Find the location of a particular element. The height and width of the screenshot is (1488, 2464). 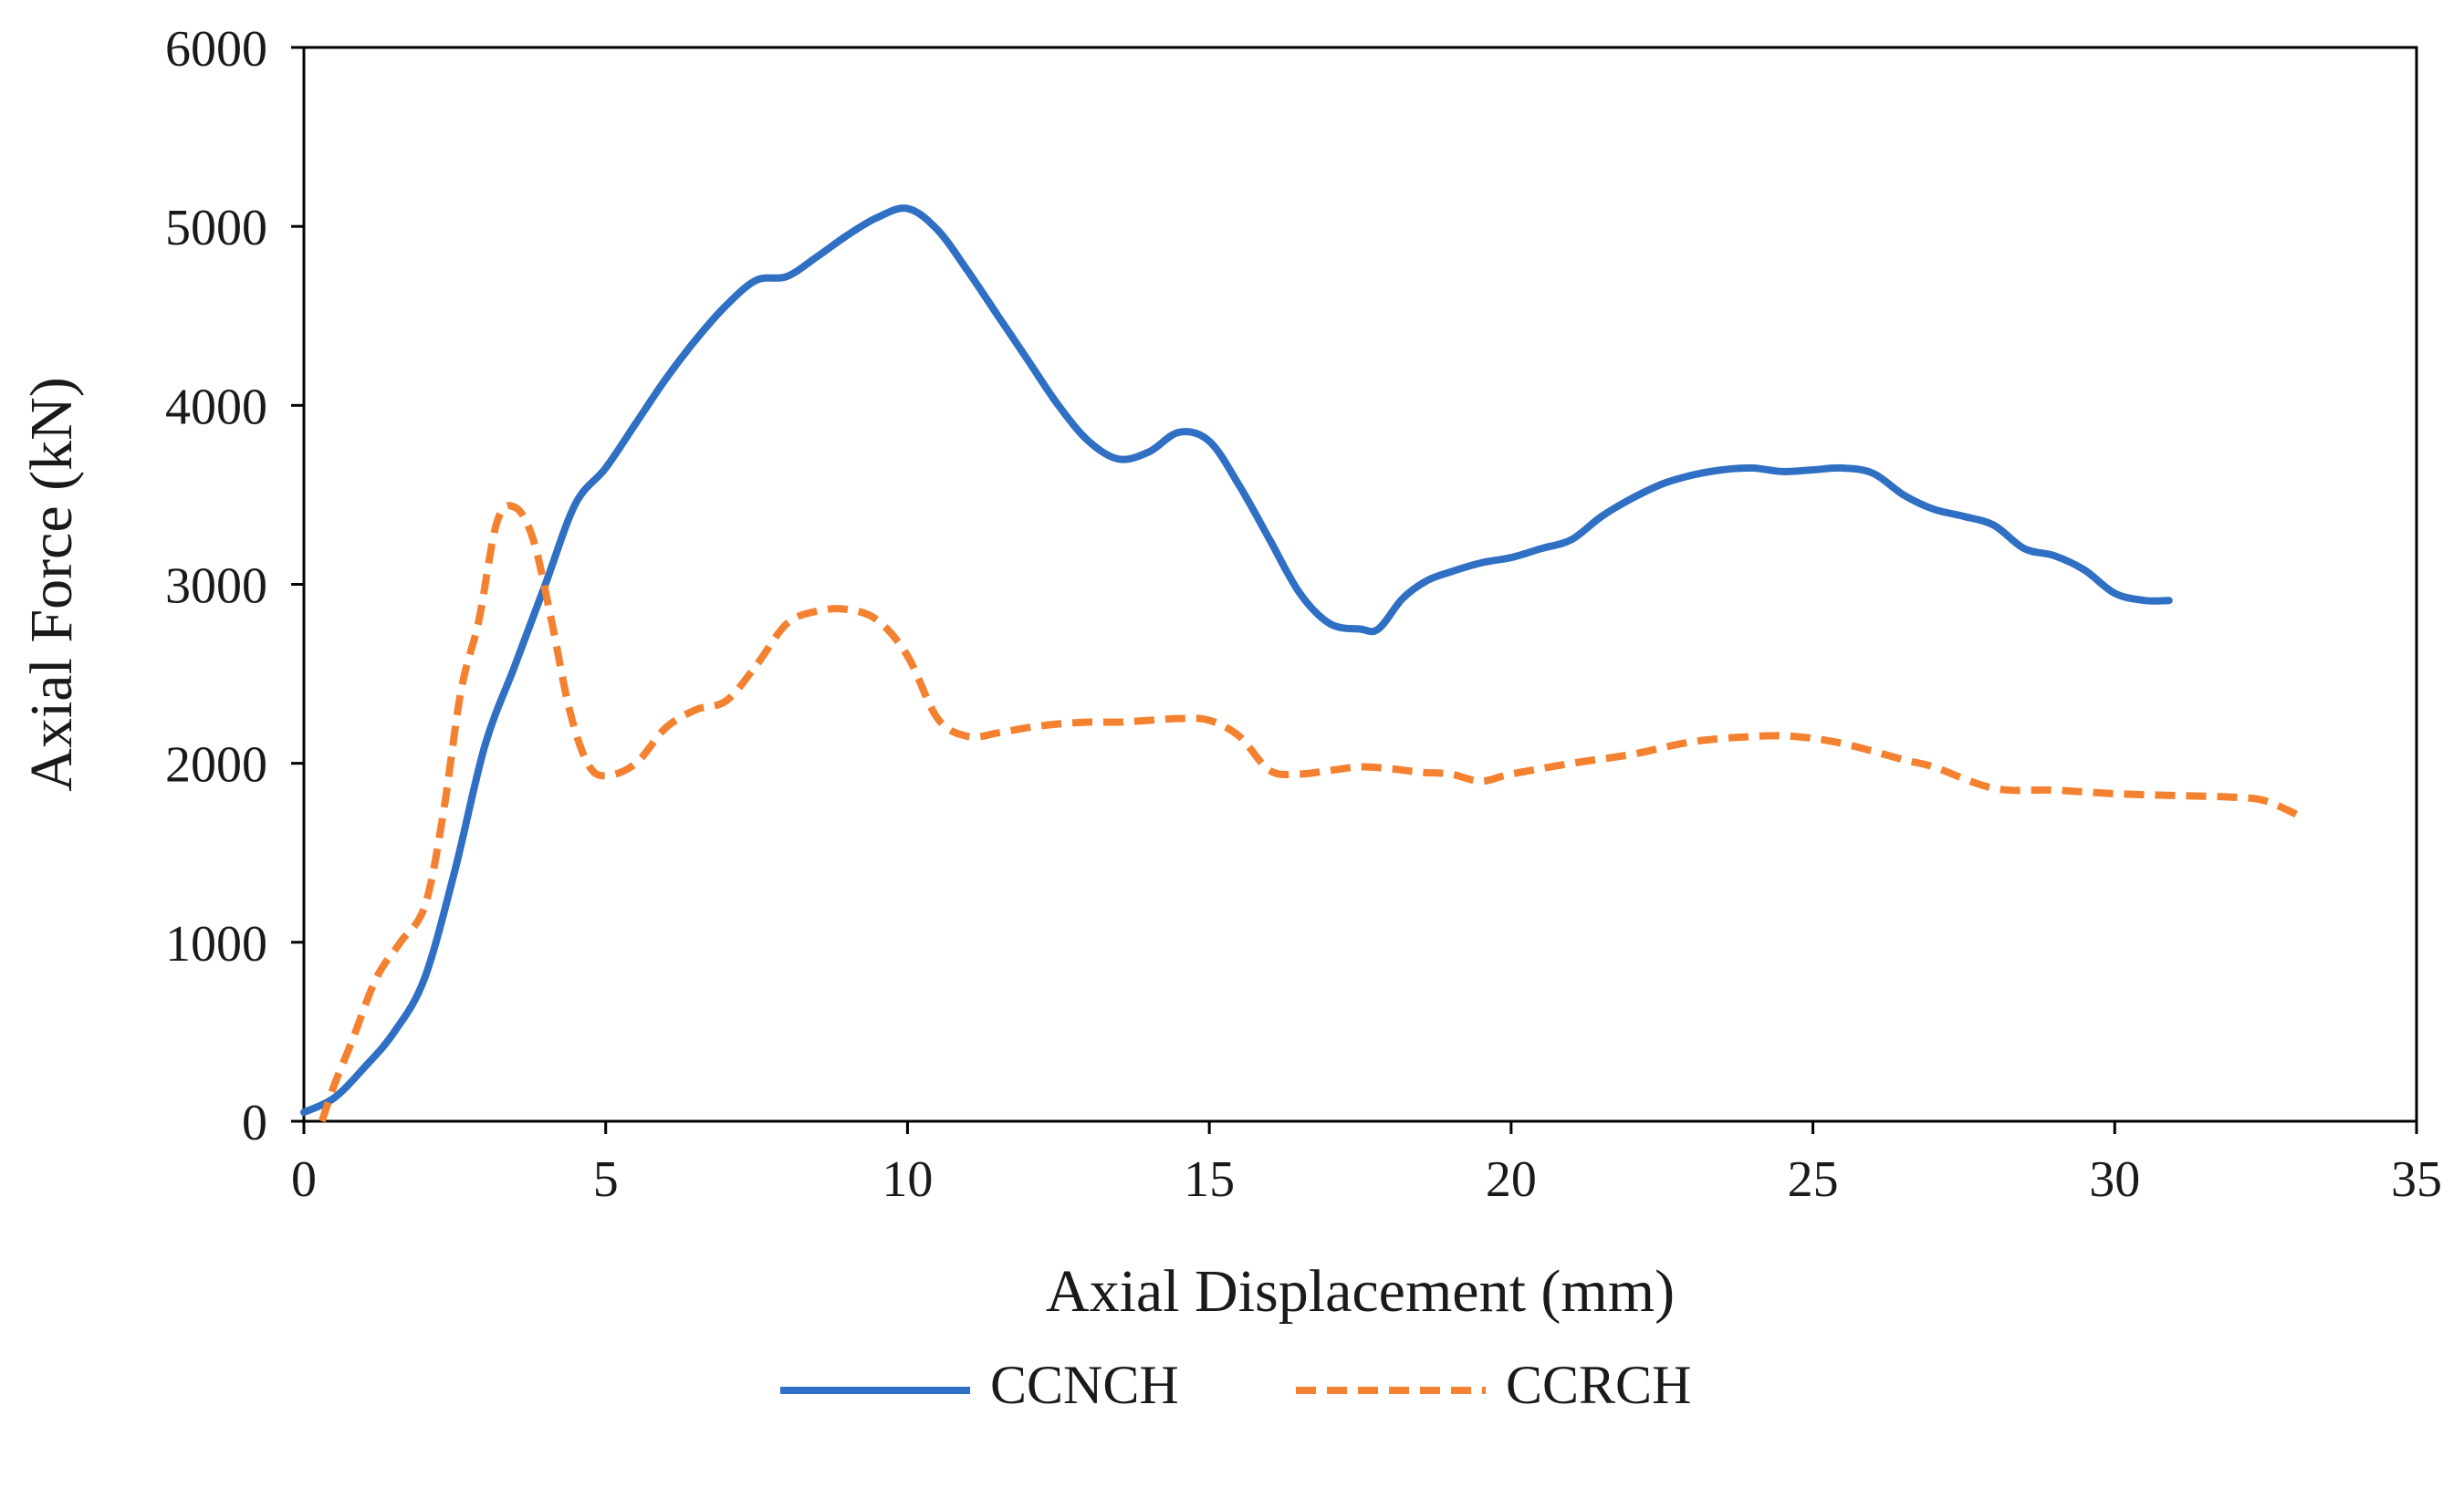

legend-label-ccnch: CCNCH is located at coordinates (1084, 1385).